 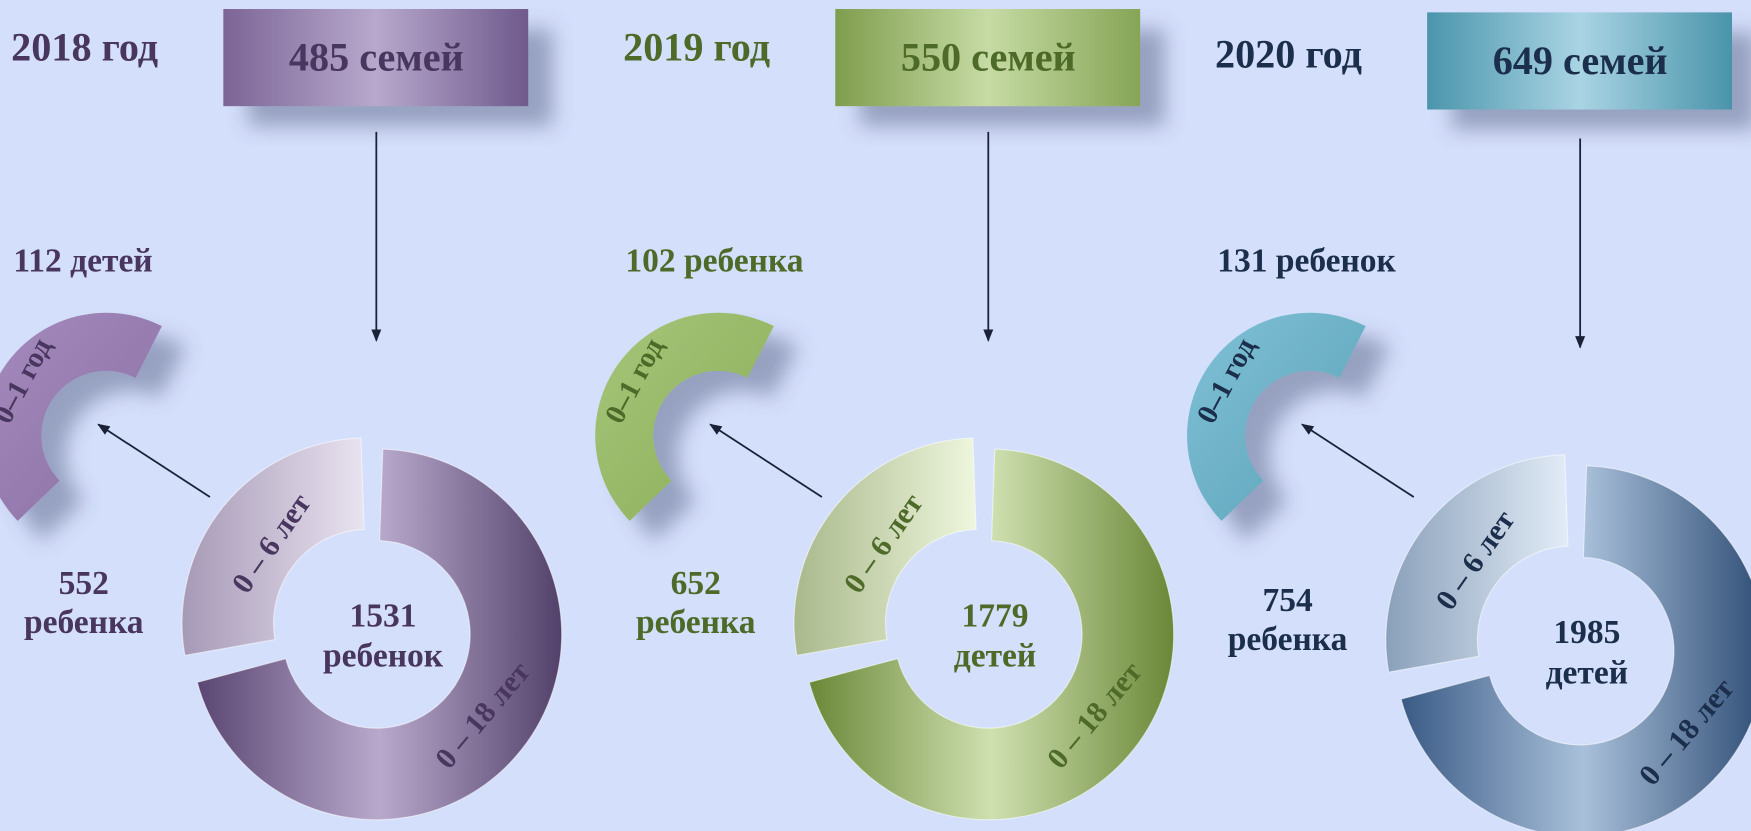 I want to click on year: 2018 год, so click(x=84, y=47).